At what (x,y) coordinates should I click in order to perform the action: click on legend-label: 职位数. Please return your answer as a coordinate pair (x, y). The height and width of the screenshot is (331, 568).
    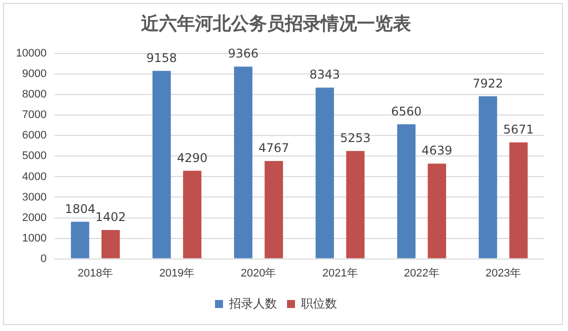
    Looking at the image, I should click on (319, 303).